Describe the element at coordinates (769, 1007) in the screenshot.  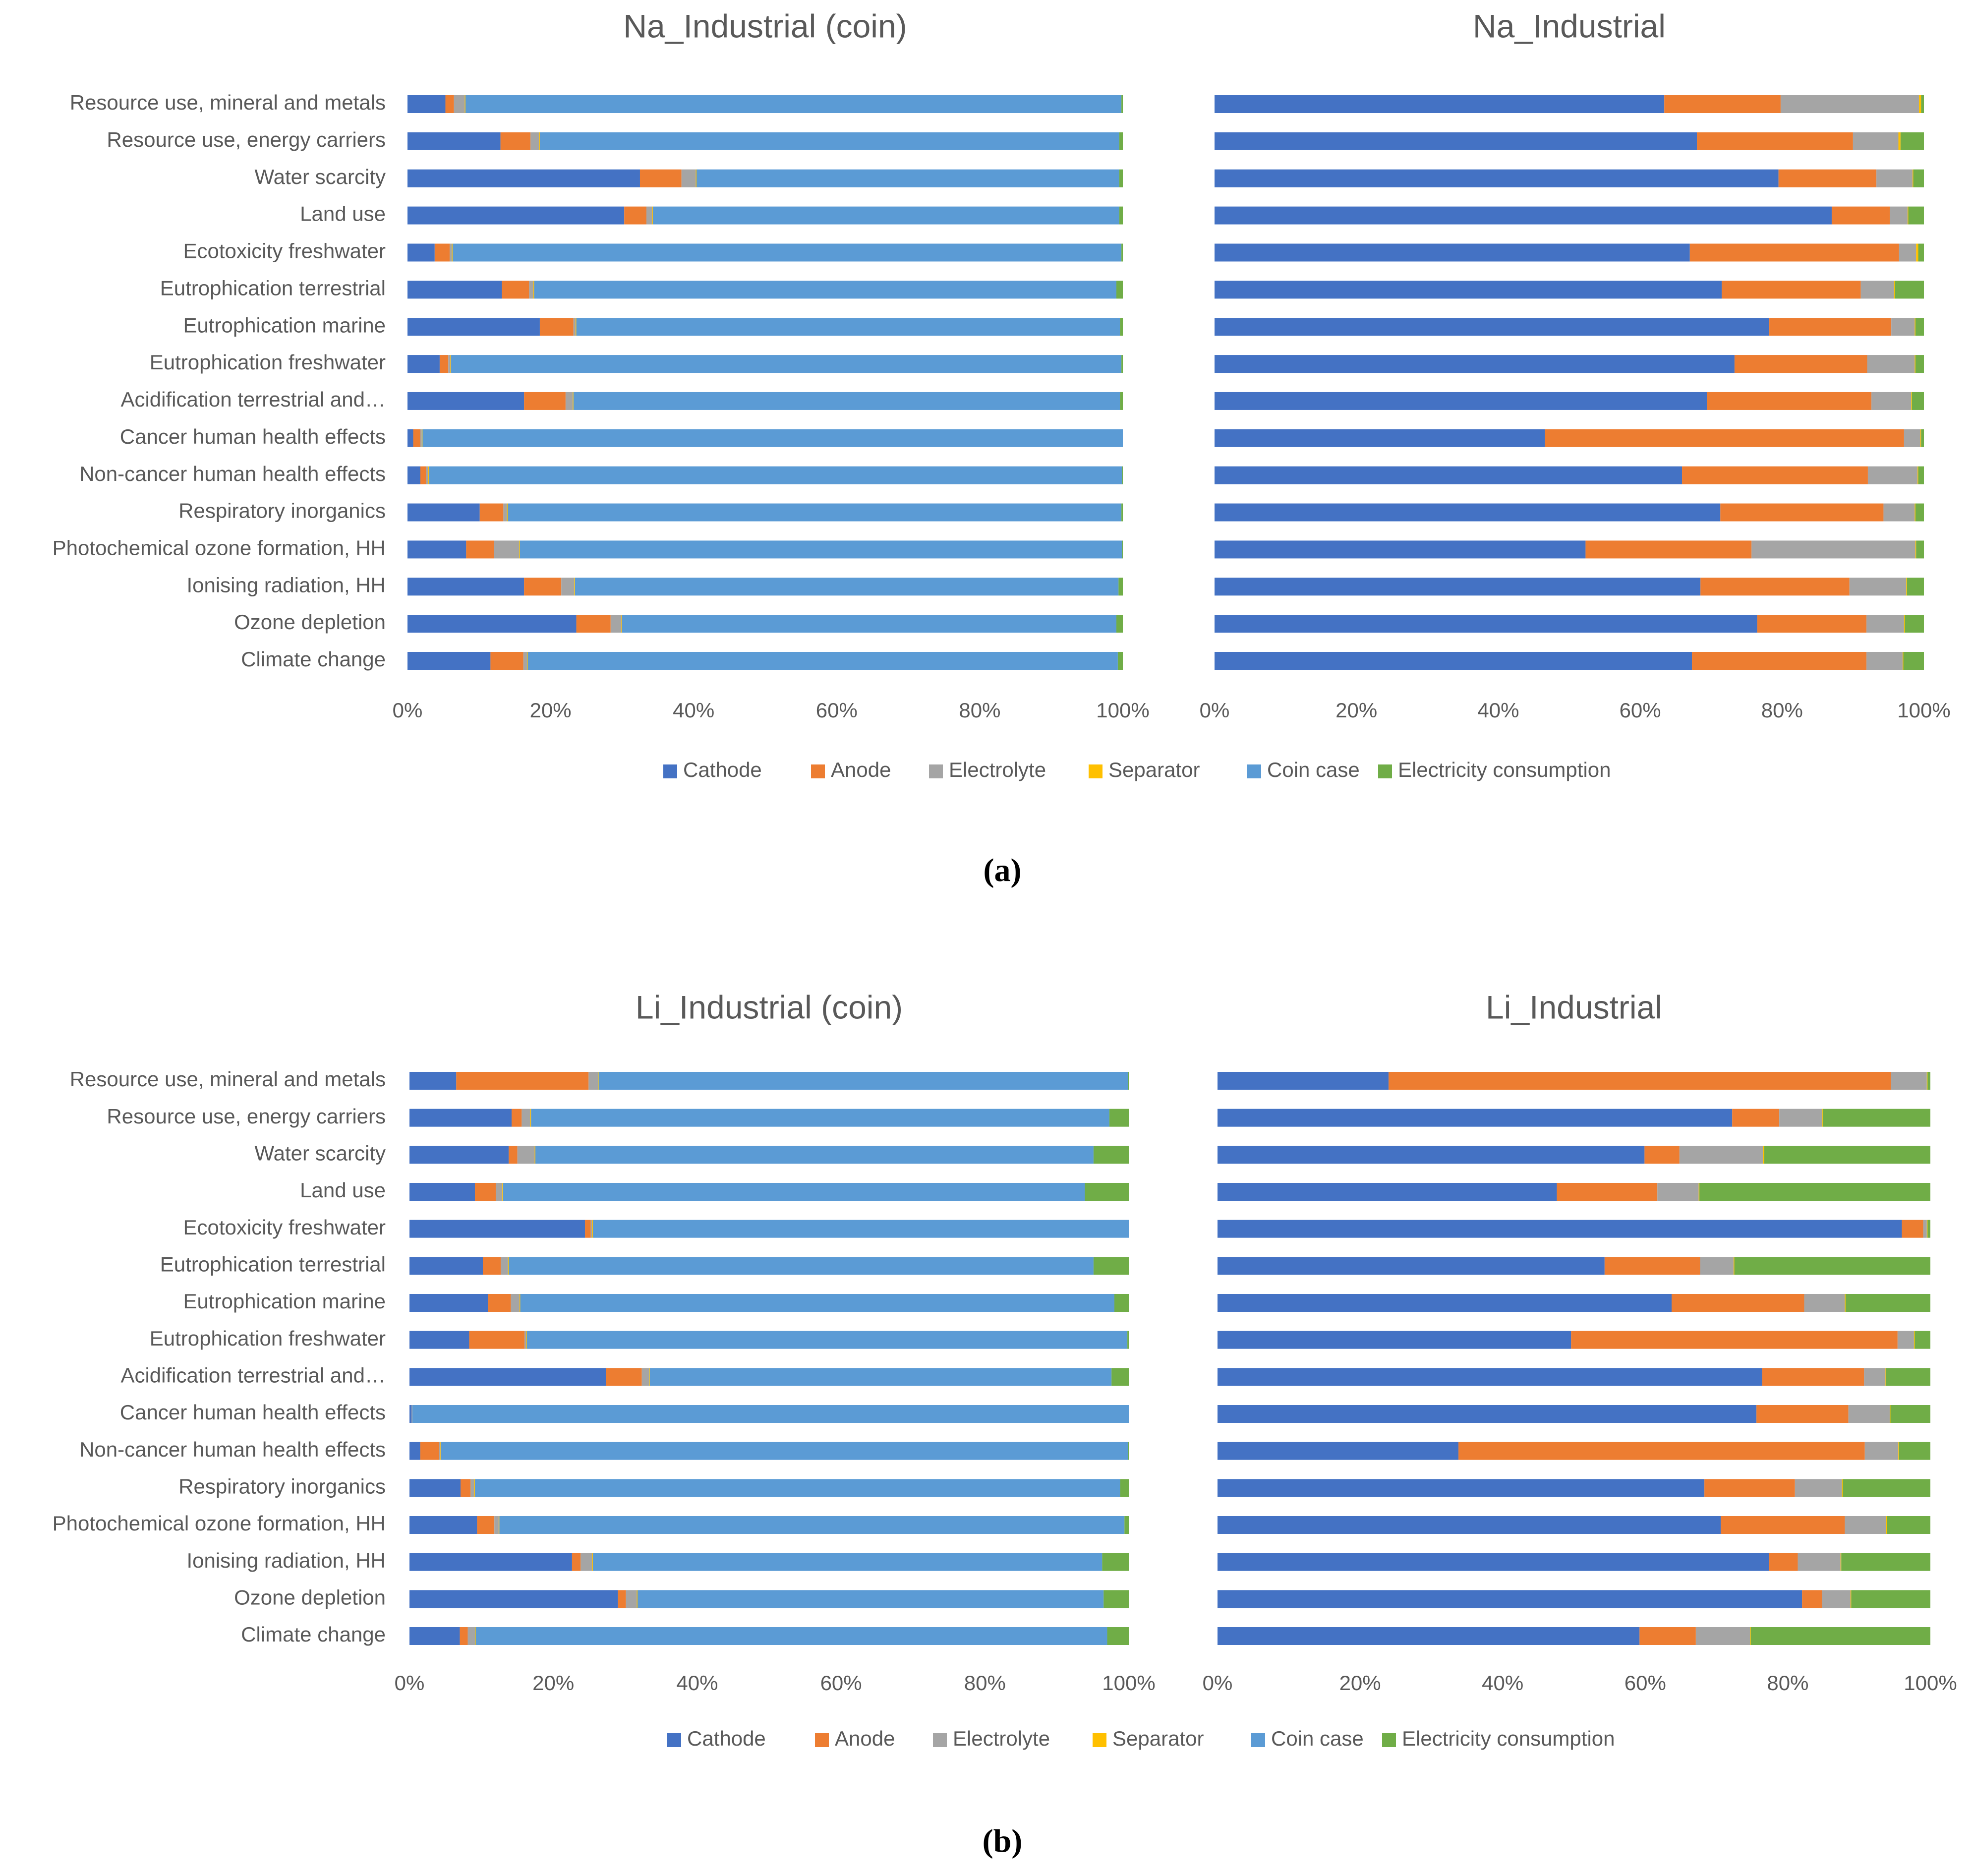
I see `chart-title-3: Li_Industrial (coin)` at that location.